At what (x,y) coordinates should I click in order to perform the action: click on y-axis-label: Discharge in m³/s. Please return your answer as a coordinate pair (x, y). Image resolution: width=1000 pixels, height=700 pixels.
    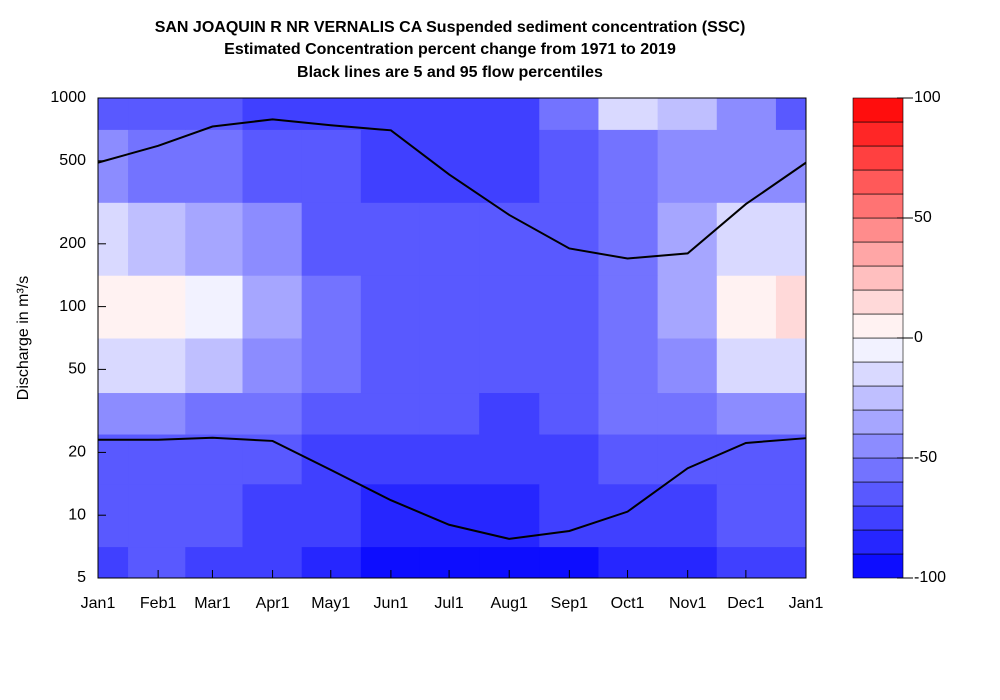
    Looking at the image, I should click on (23, 338).